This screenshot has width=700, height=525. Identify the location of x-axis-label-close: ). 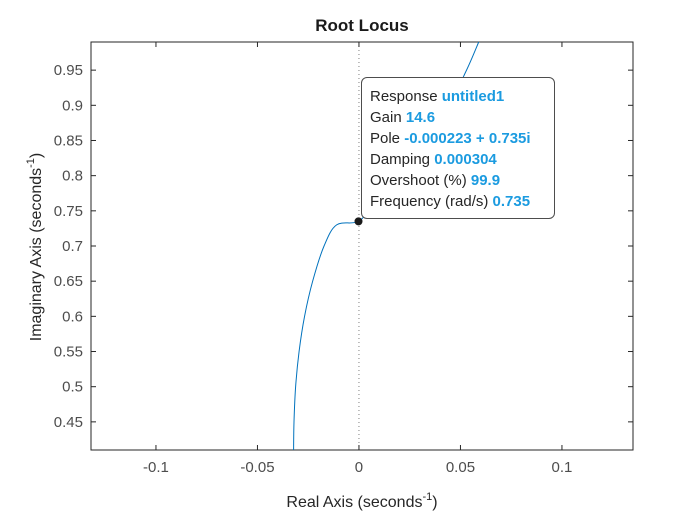
(434, 502).